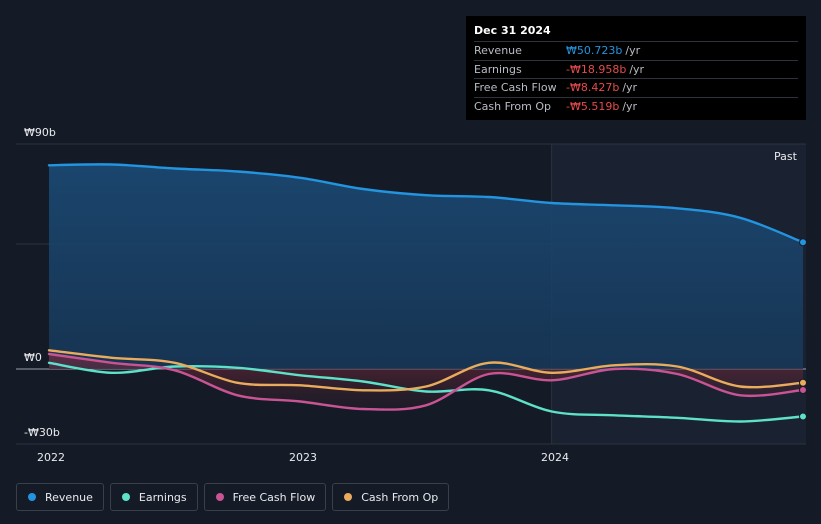  I want to click on tooltip-value: -₩18.958b, so click(596, 69).